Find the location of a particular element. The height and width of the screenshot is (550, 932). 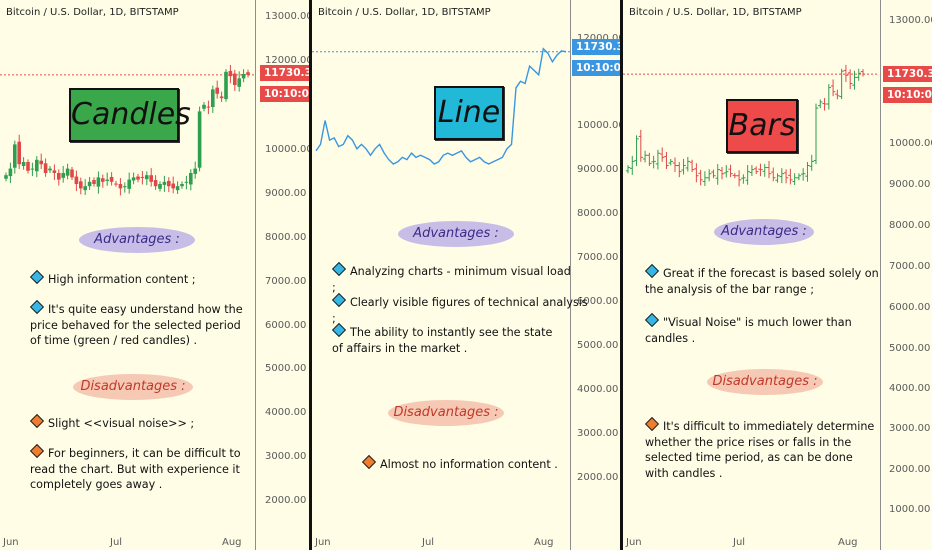

countdown-tag: 10:10:03 is located at coordinates (596, 68).